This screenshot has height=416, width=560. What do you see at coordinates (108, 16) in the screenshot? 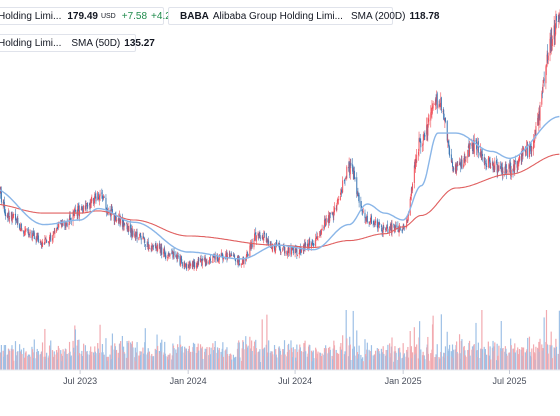
I see `legend-currency: USD` at bounding box center [108, 16].